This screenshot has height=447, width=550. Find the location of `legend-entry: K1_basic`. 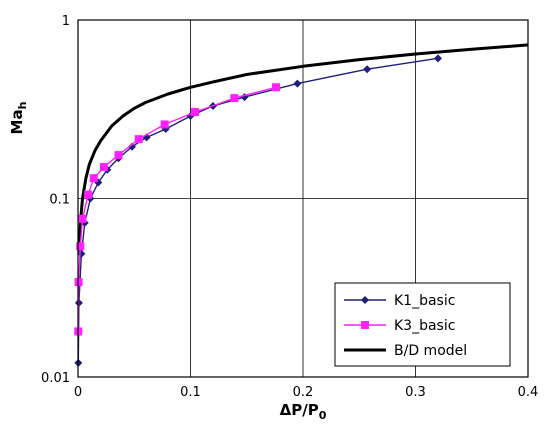

legend-entry: K1_basic is located at coordinates (399, 301).